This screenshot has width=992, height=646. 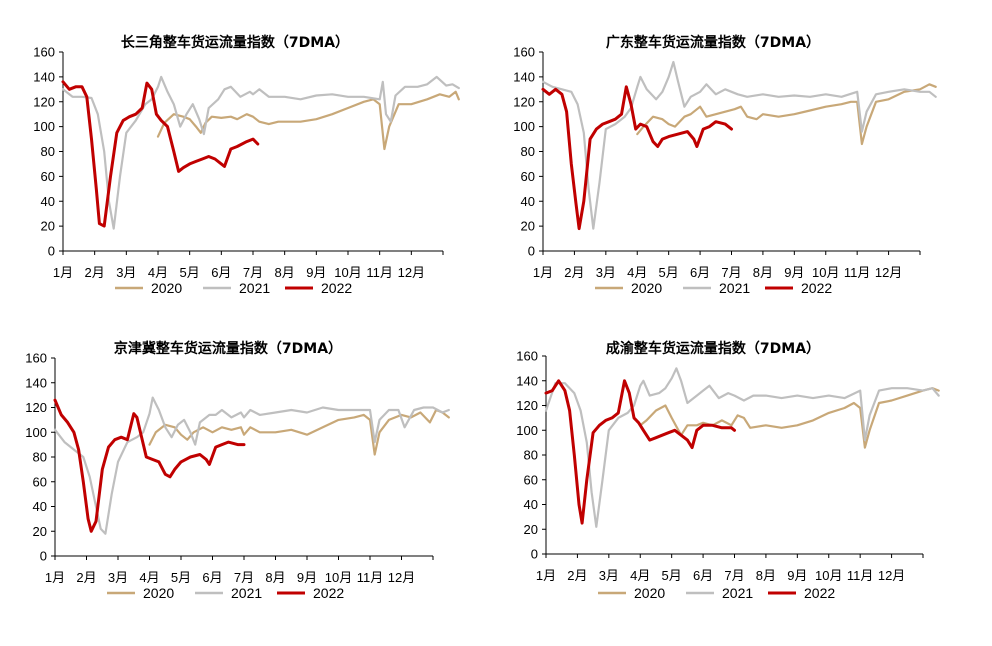 I want to click on chart-title: 京津冀整车货运流量指数（7DMA）, so click(x=228, y=348).